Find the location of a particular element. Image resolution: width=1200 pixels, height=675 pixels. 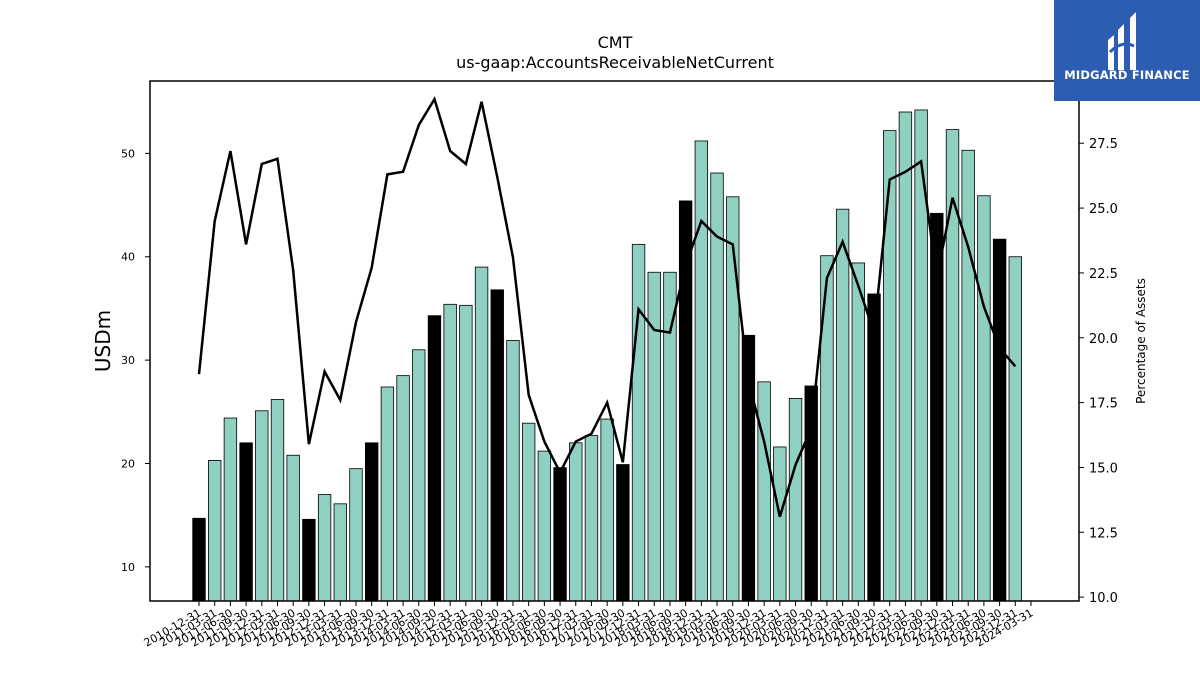

chart-subtitle: us-gaap:AccountsReceivableNetCurrent is located at coordinates (615, 62).